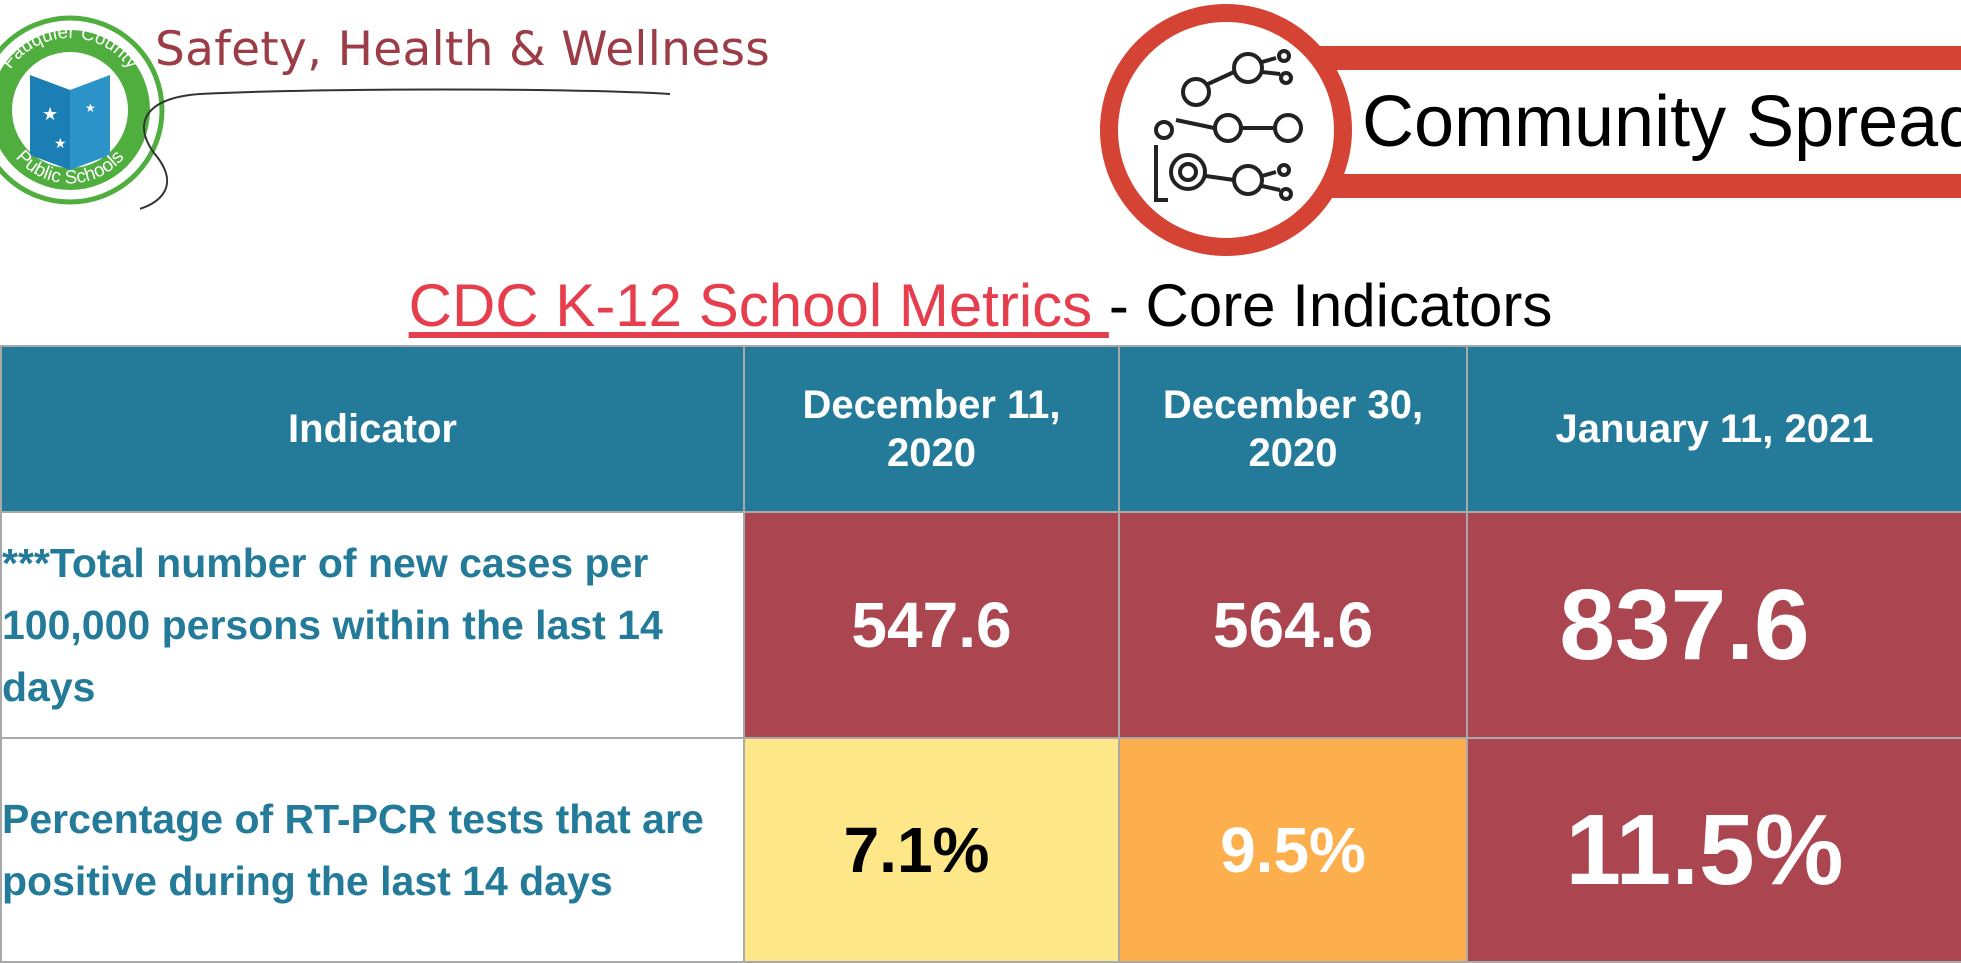  What do you see at coordinates (463, 49) in the screenshot?
I see `org-name: Safety, Health & Wellness` at bounding box center [463, 49].